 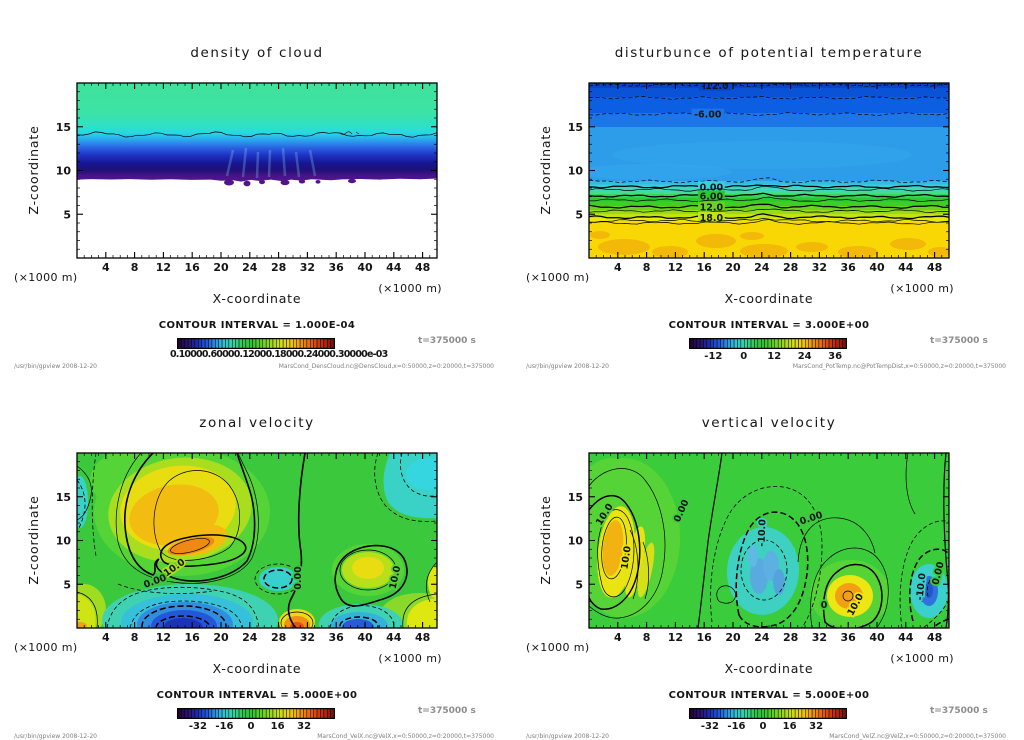 What do you see at coordinates (733, 267) in the screenshot?
I see `x-tick-label: 20` at bounding box center [733, 267].